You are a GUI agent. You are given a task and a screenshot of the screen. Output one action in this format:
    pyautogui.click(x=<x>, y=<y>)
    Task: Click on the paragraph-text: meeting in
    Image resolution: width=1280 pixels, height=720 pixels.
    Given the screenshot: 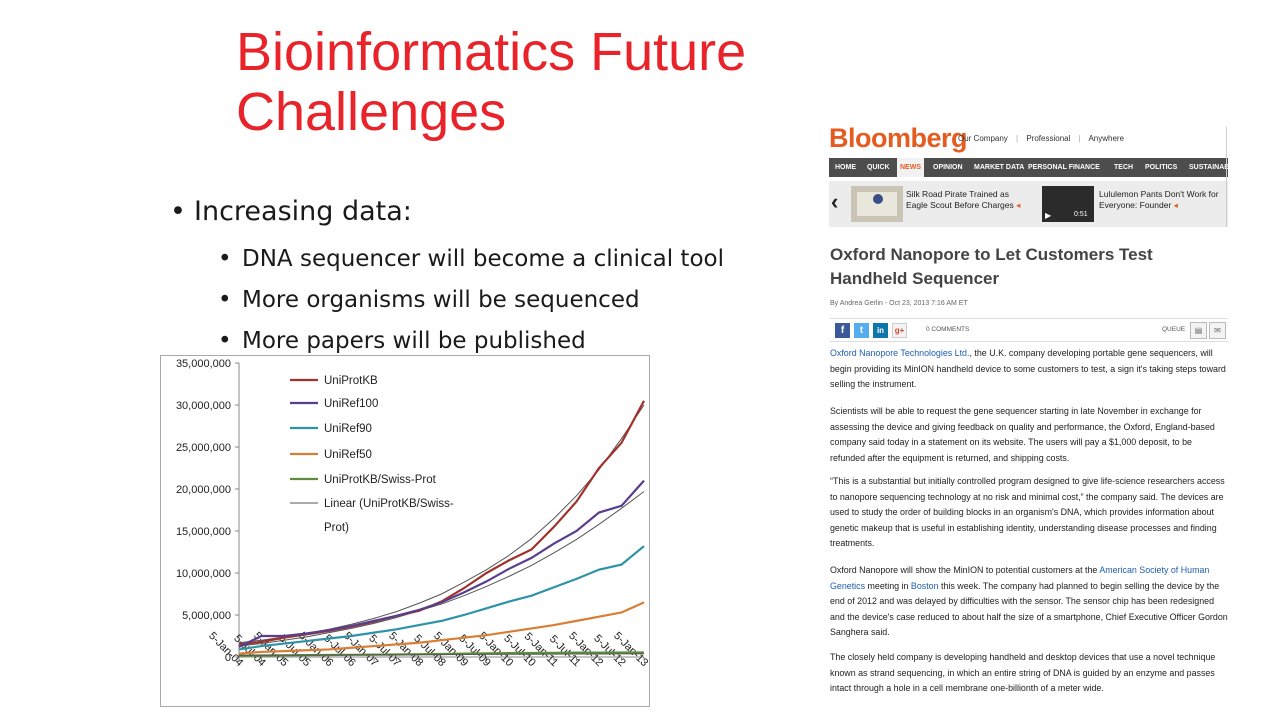 What is the action you would take?
    pyautogui.click(x=888, y=585)
    